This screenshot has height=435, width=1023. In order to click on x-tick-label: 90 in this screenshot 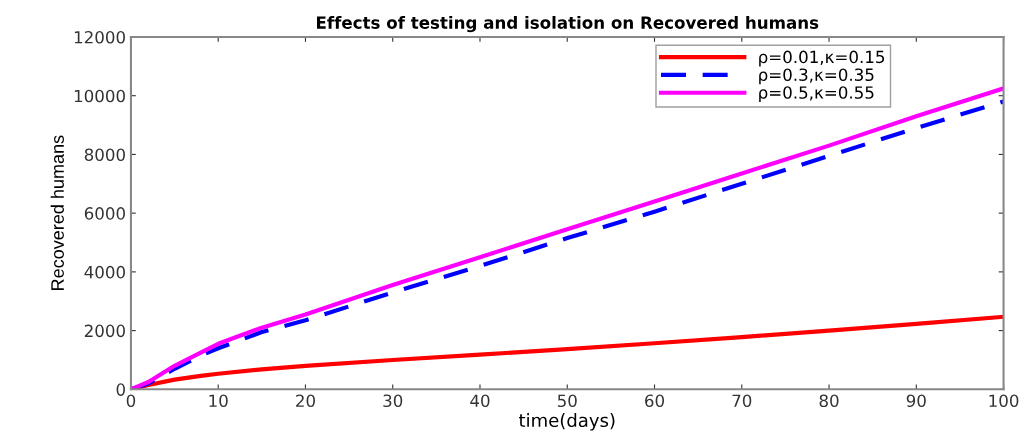, I will do `click(916, 401)`.